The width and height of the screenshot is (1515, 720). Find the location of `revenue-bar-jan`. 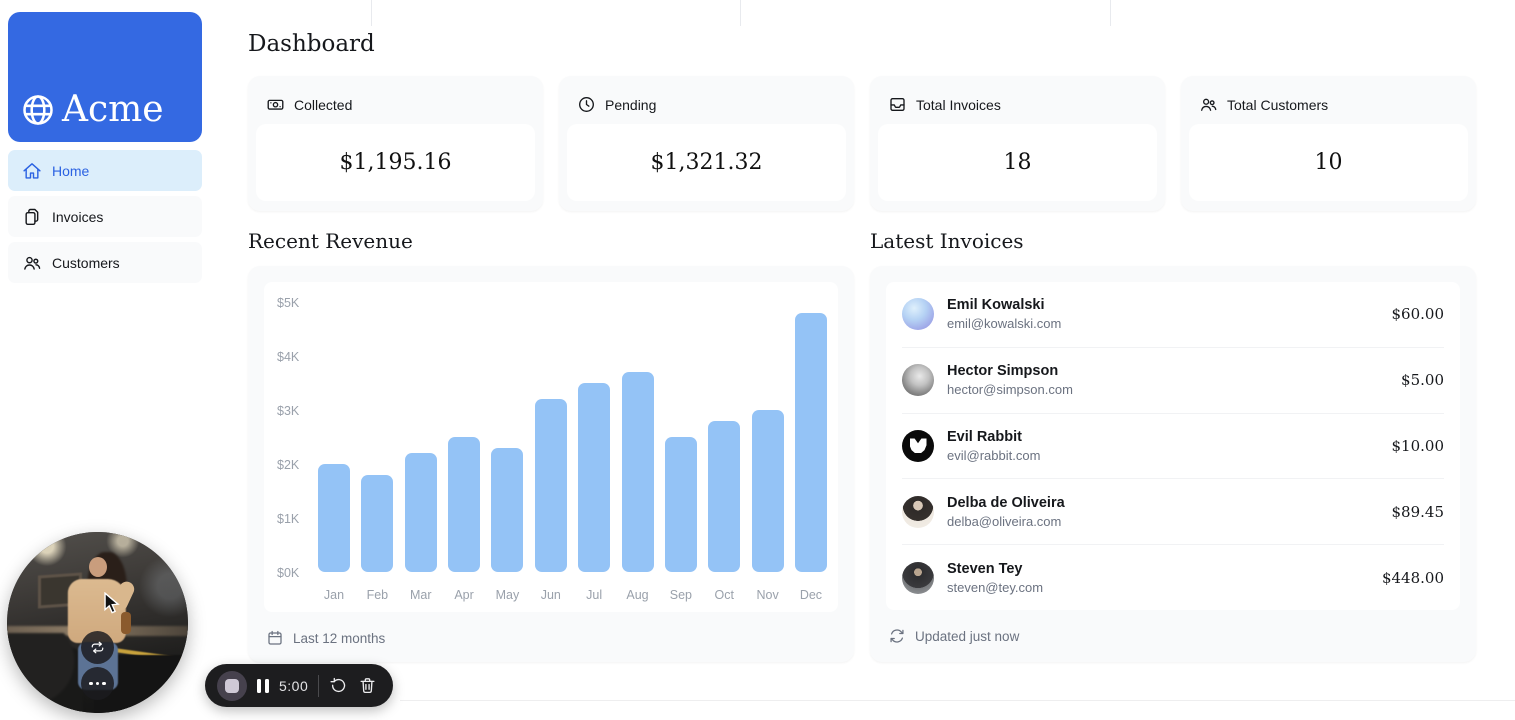

revenue-bar-jan is located at coordinates (334, 518).